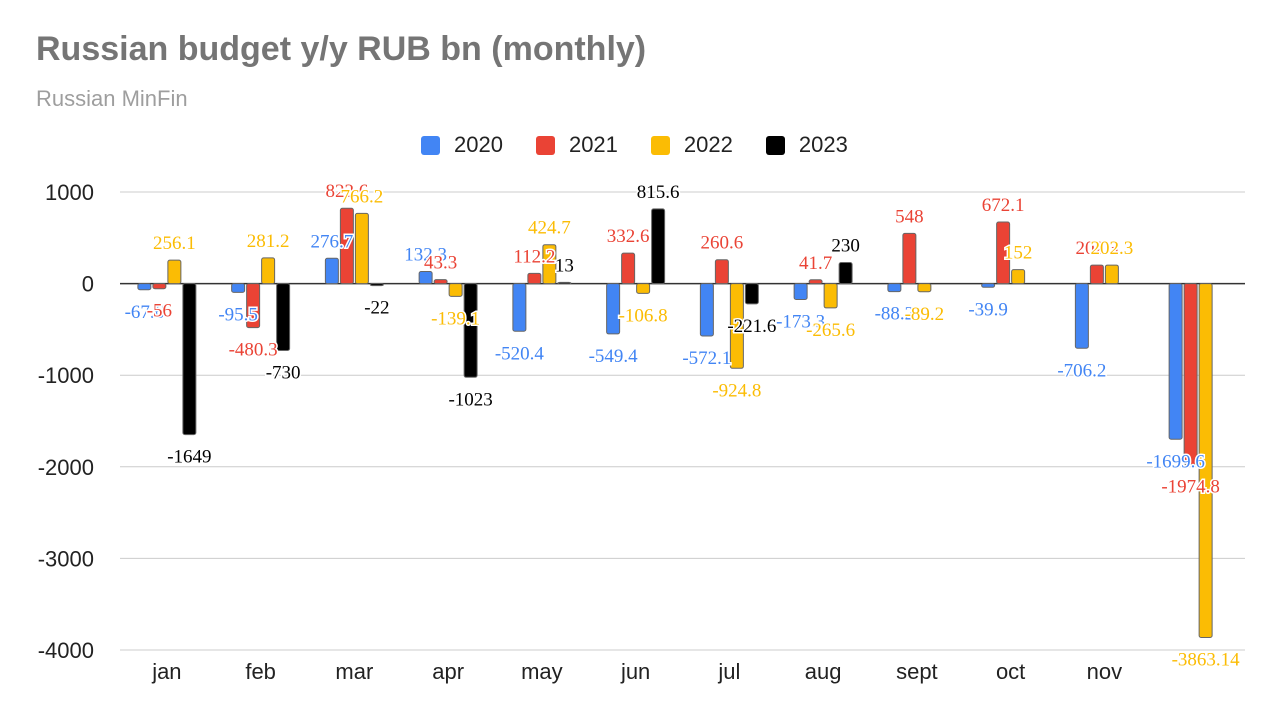  I want to click on data-label-2021: -1974.8, so click(1190, 486).